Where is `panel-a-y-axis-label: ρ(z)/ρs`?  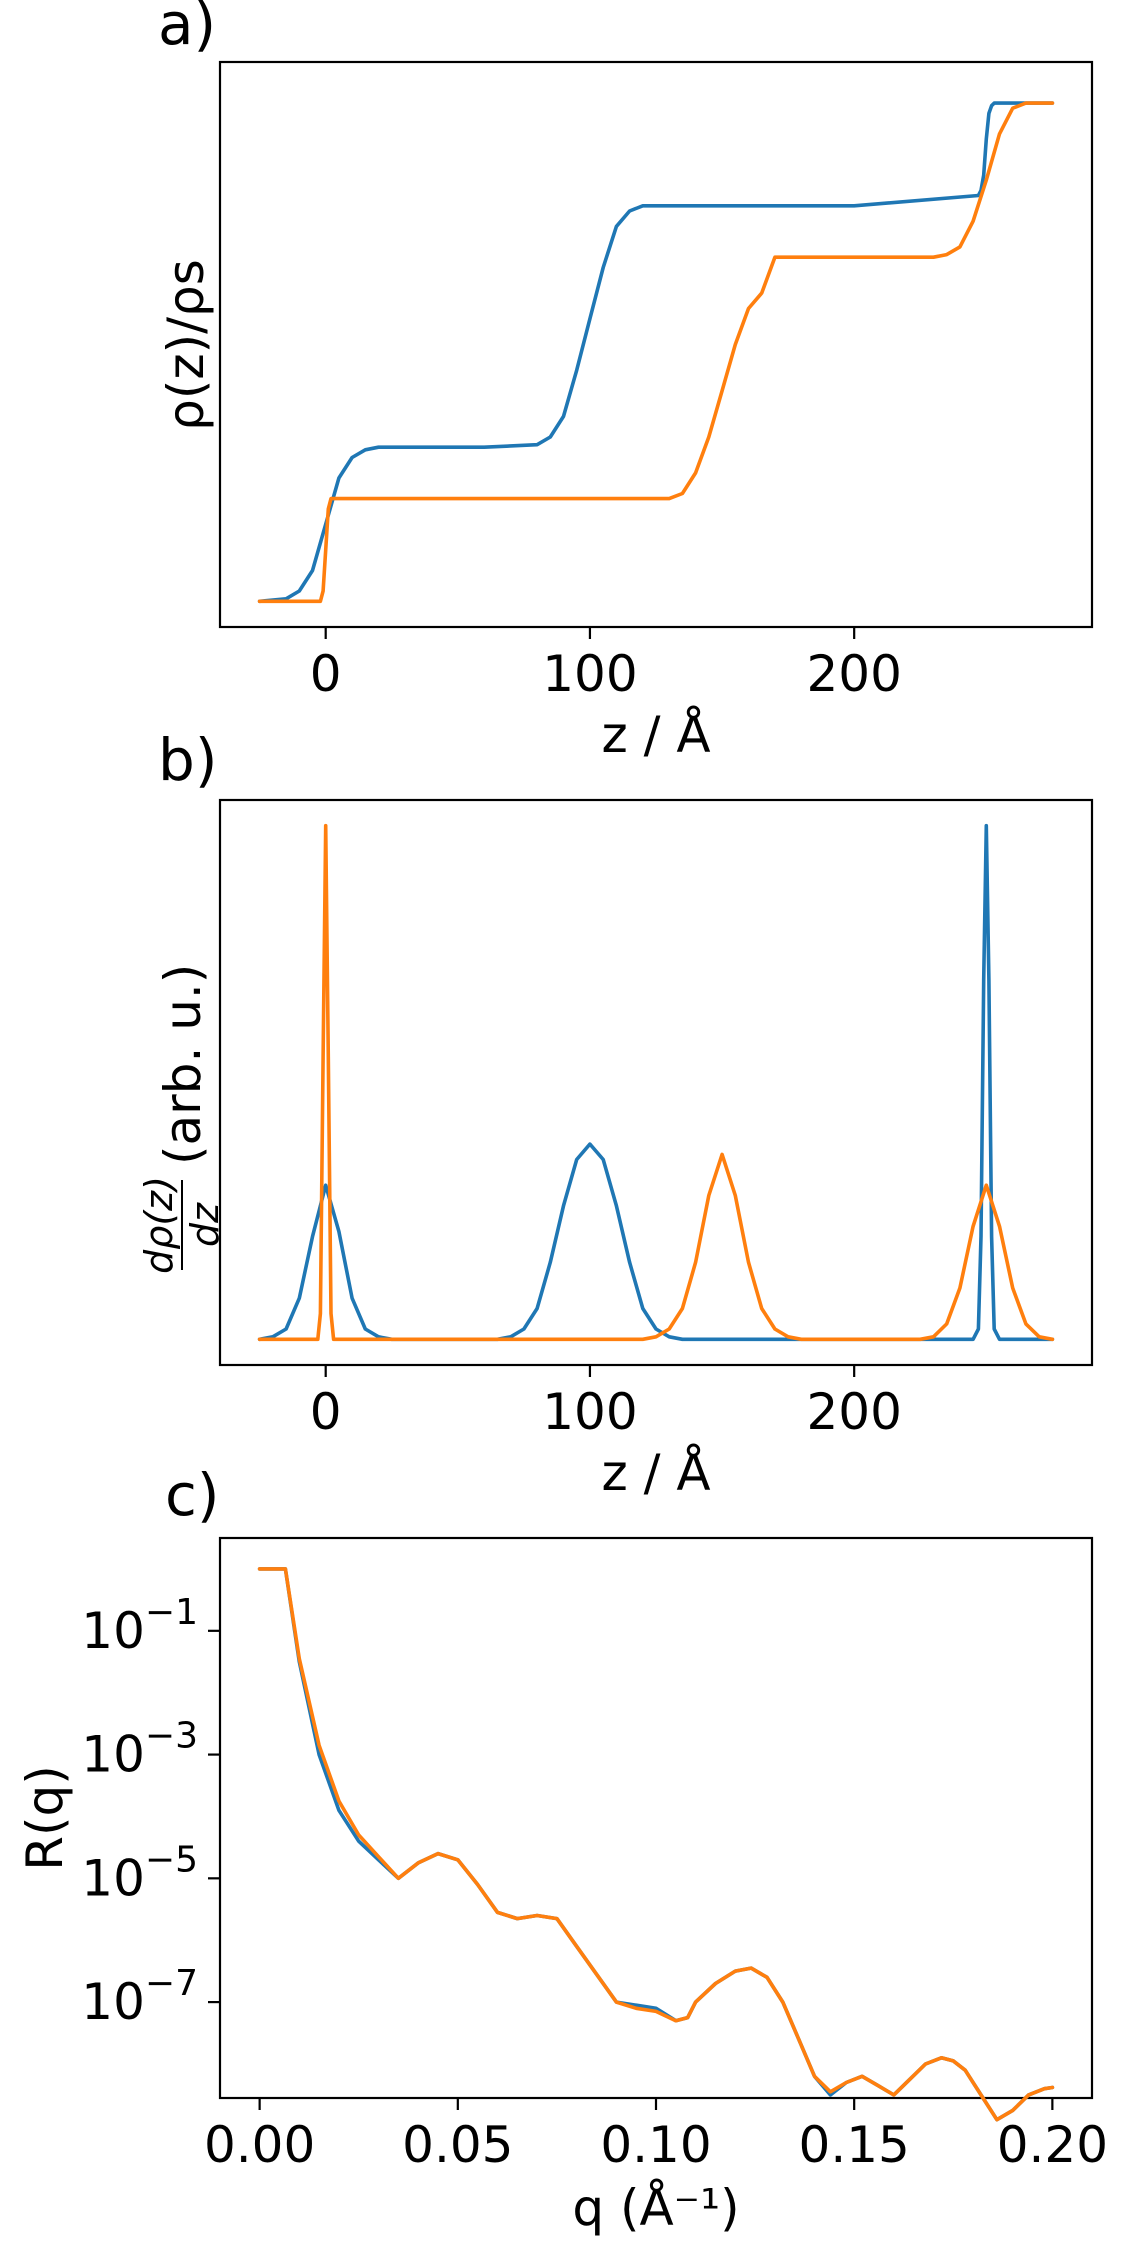 panel-a-y-axis-label: ρ(z)/ρs is located at coordinates (186, 345).